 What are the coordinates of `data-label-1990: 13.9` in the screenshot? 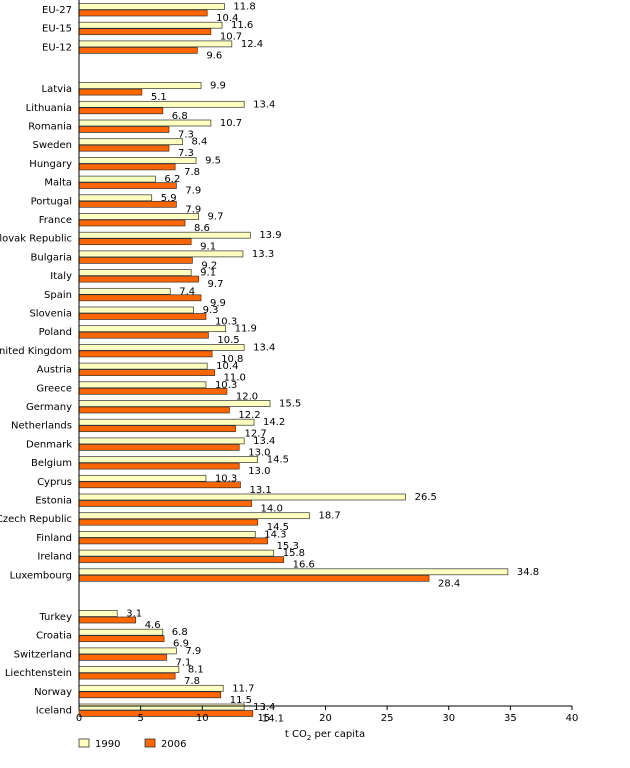 It's located at (270, 235).